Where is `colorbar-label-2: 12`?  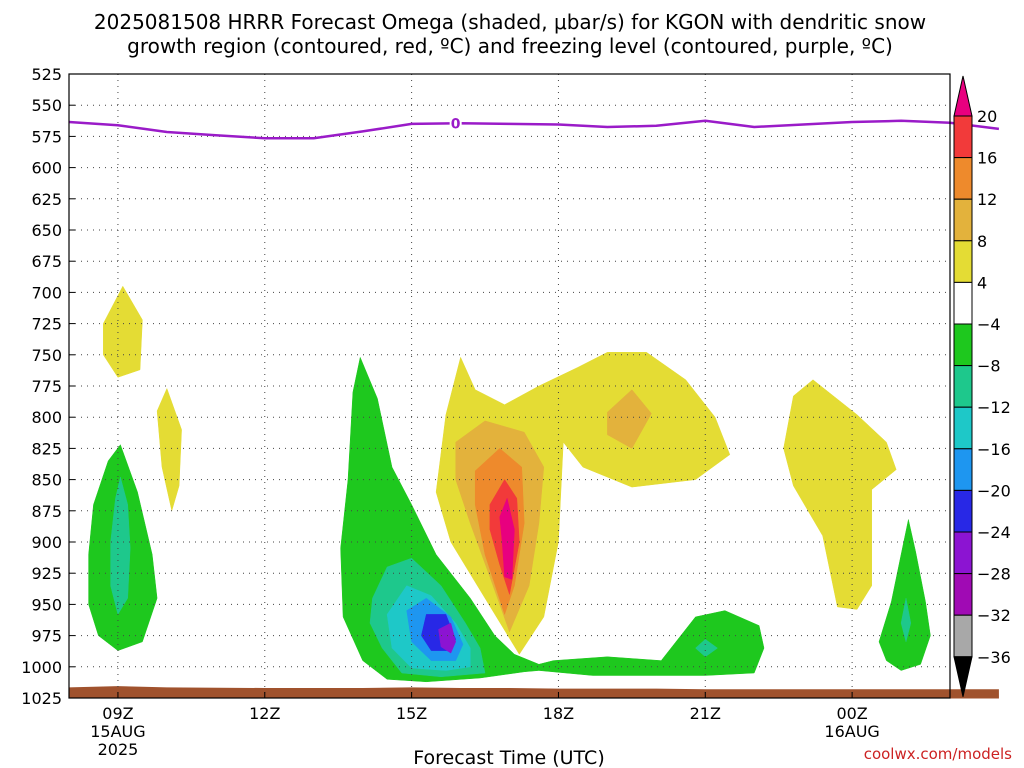 colorbar-label-2: 12 is located at coordinates (987, 199).